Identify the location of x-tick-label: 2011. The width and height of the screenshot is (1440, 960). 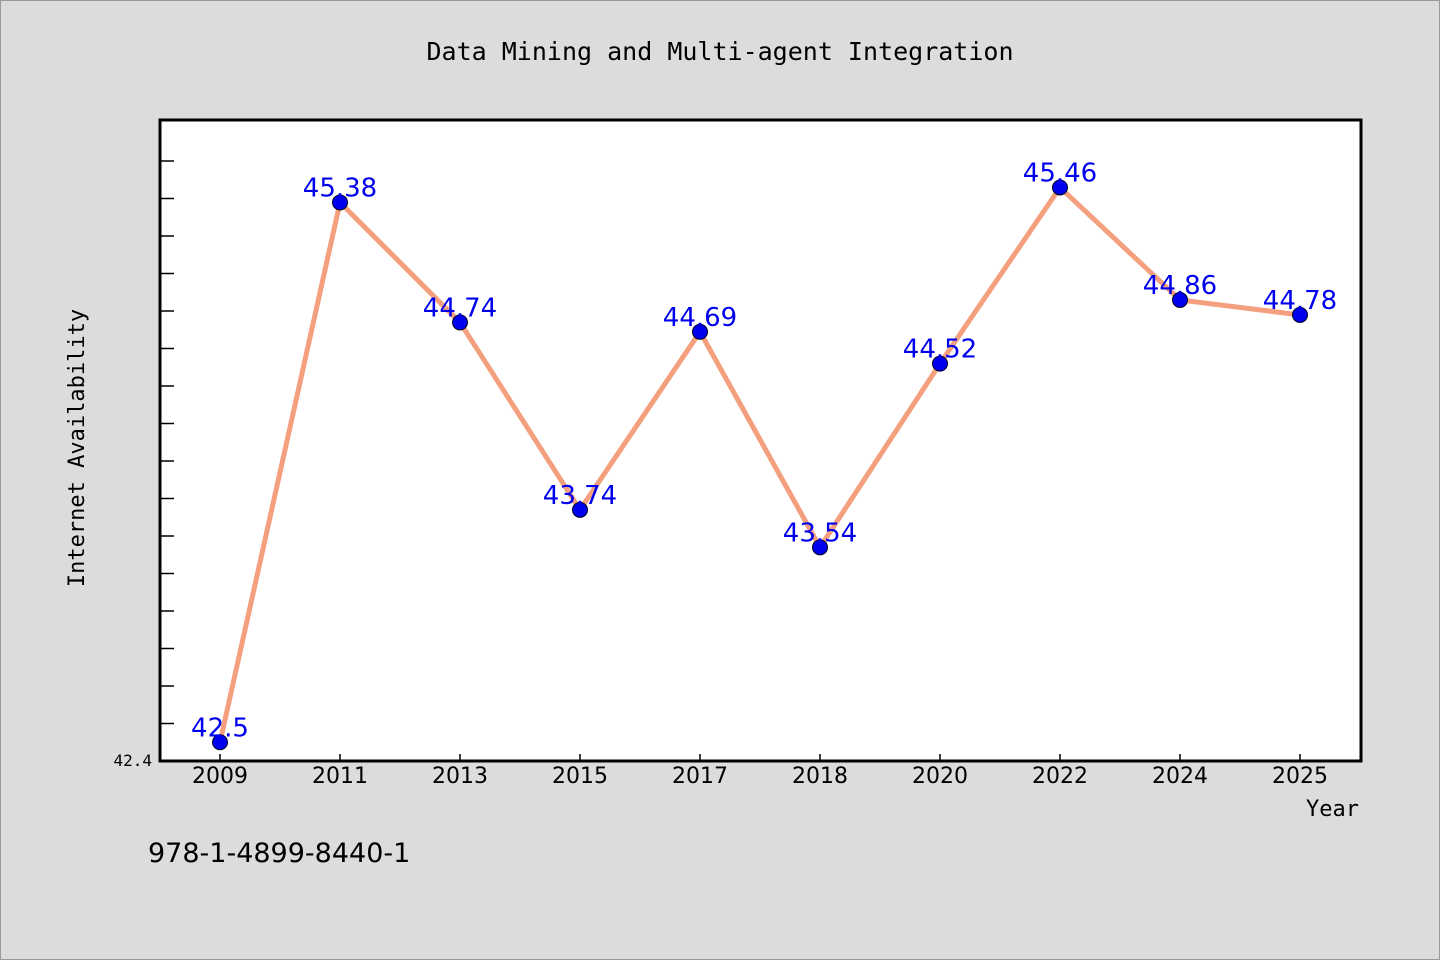
(340, 776).